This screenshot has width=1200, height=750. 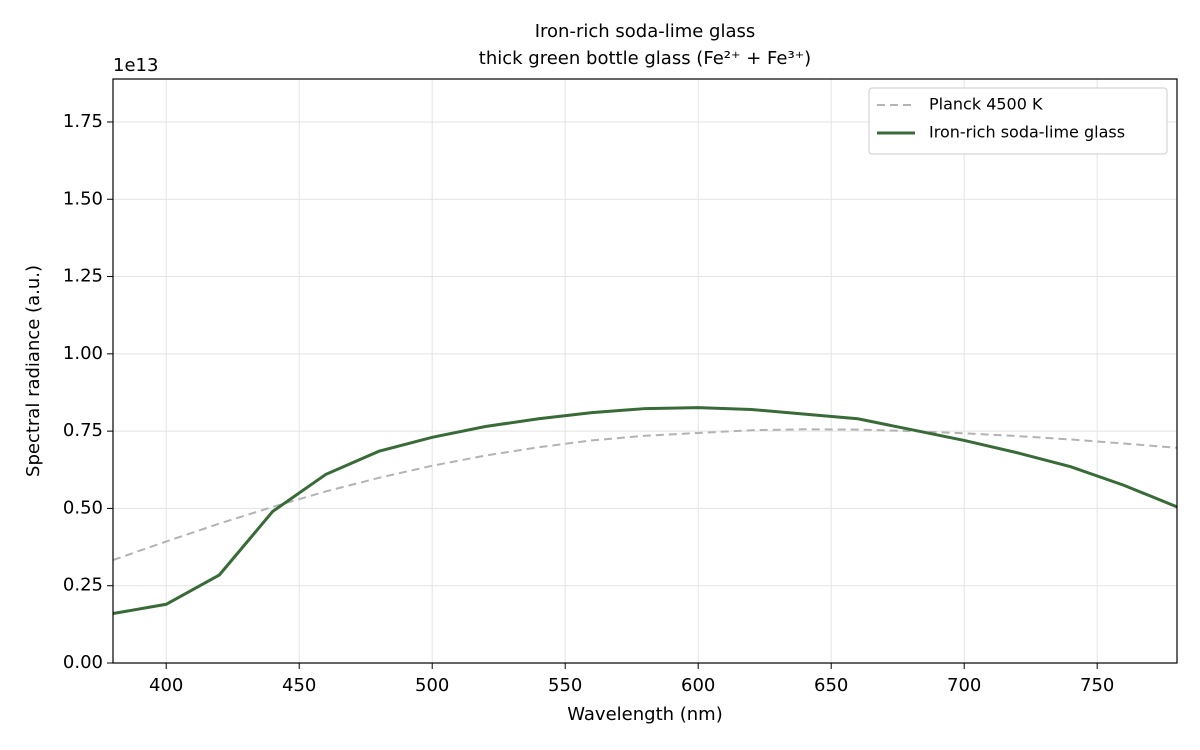 I want to click on x-tick-label: 650, so click(x=831, y=685).